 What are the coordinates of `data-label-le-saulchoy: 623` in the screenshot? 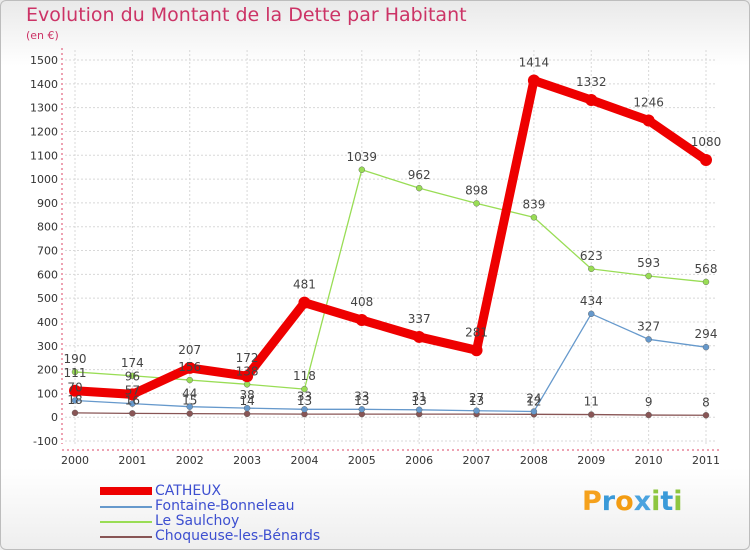 It's located at (591, 256).